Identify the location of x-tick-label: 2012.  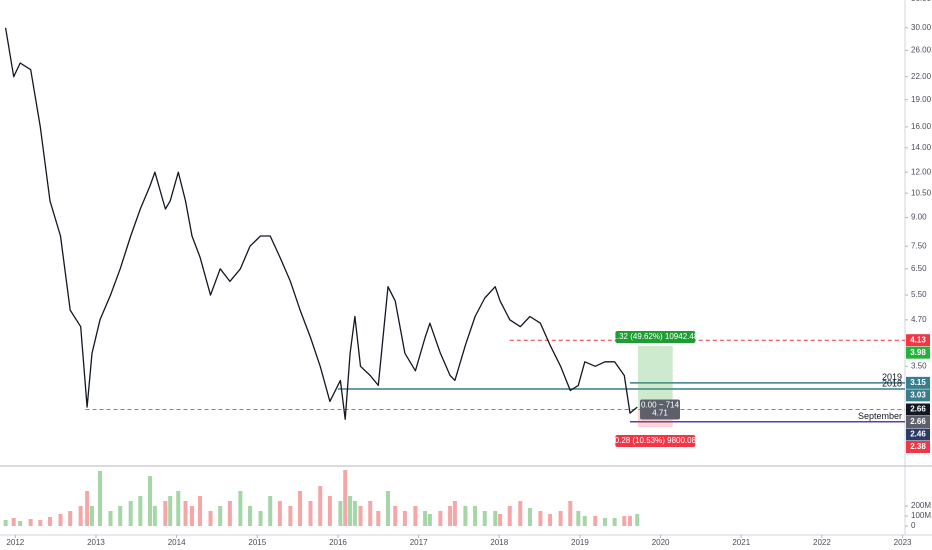
(15, 542).